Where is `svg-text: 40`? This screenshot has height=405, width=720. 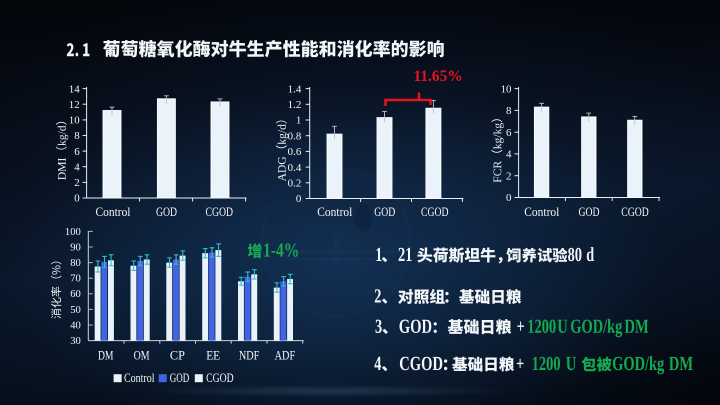 svg-text: 40 is located at coordinates (75, 325).